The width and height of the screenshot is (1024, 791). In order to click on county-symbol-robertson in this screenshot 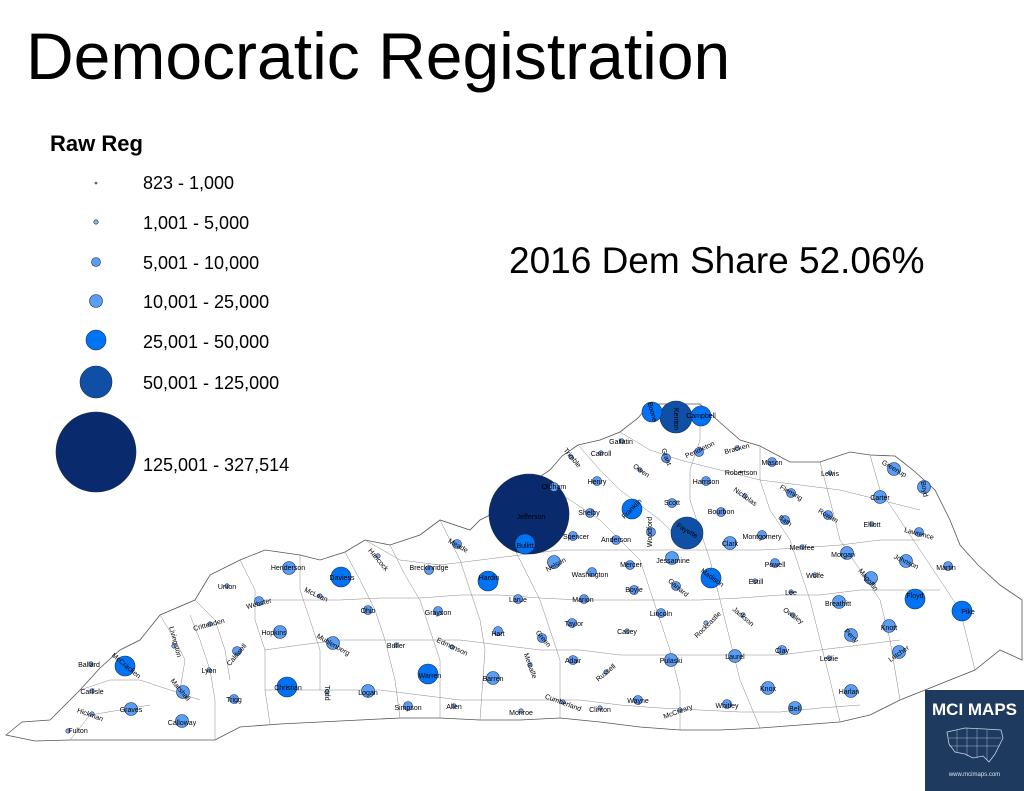, I will do `click(741, 472)`.